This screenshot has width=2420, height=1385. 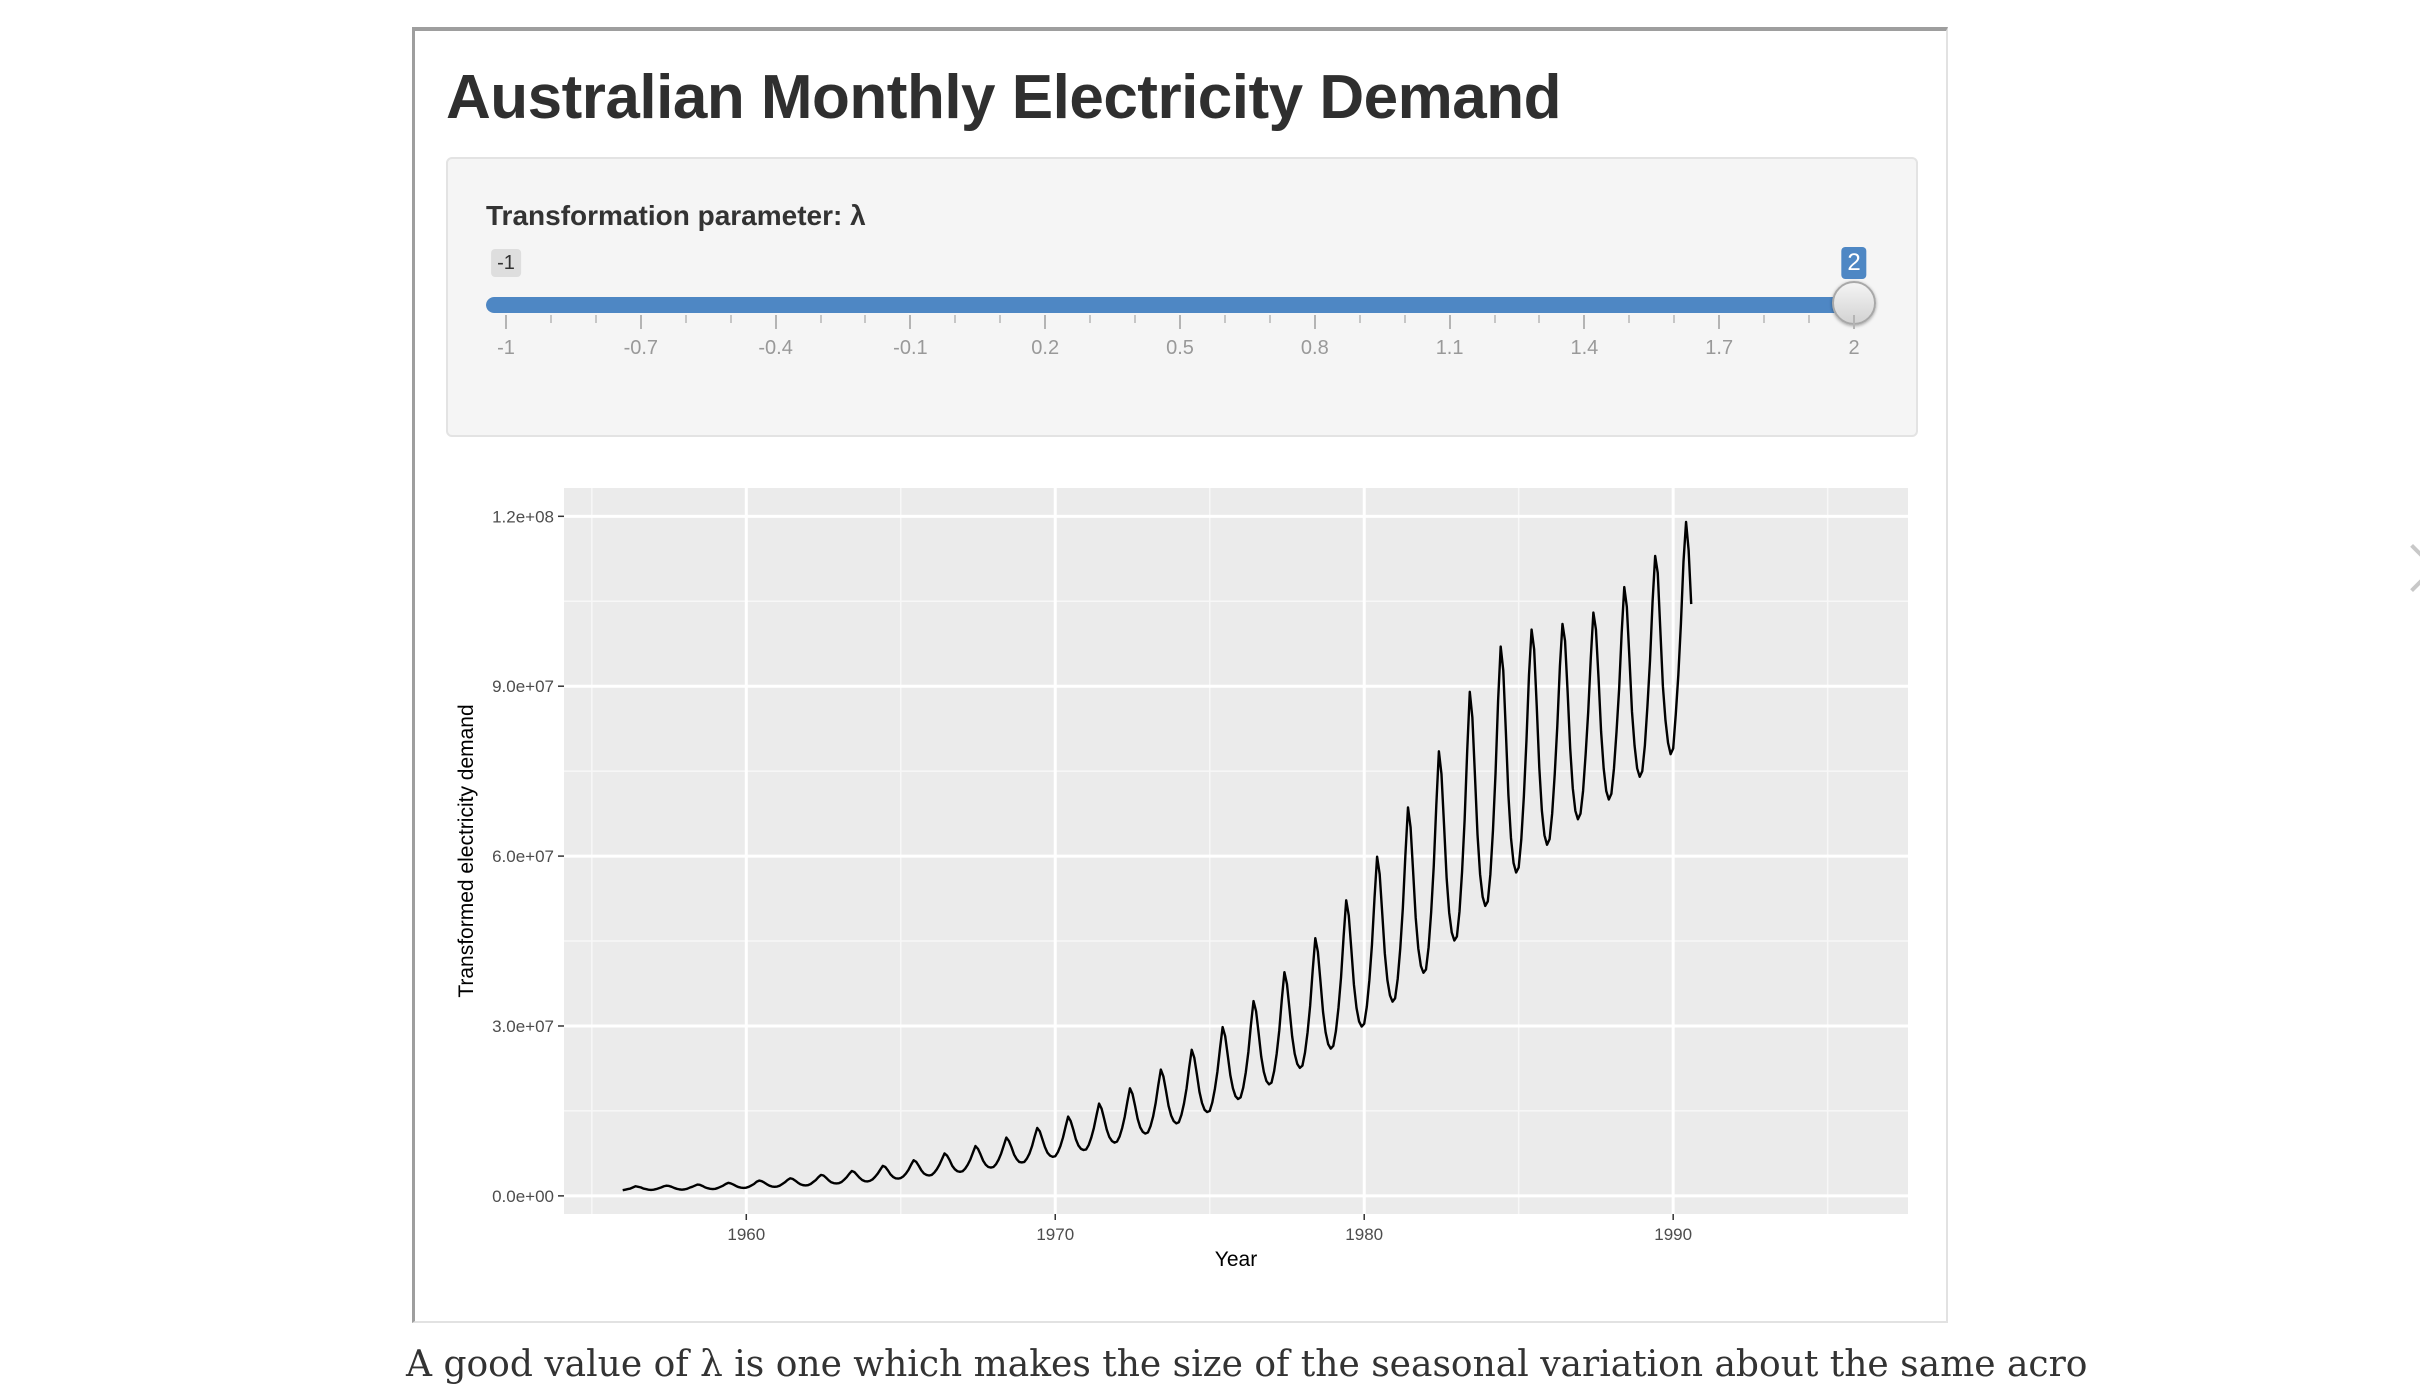 What do you see at coordinates (1045, 348) in the screenshot?
I see `slider-tick-label: 0.2` at bounding box center [1045, 348].